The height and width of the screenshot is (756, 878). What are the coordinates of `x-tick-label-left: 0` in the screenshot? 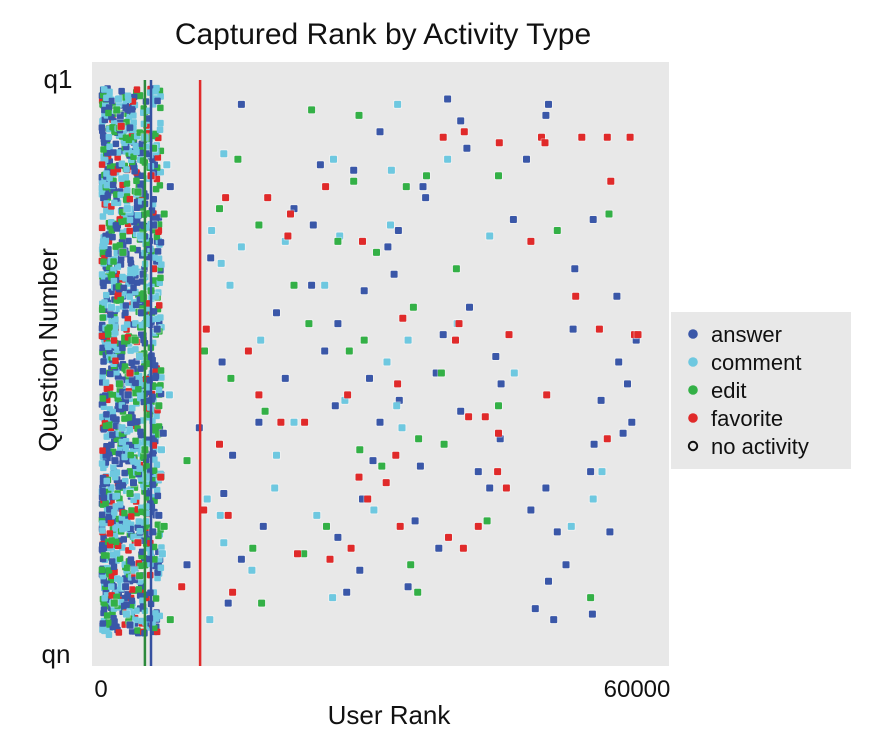 It's located at (100, 689).